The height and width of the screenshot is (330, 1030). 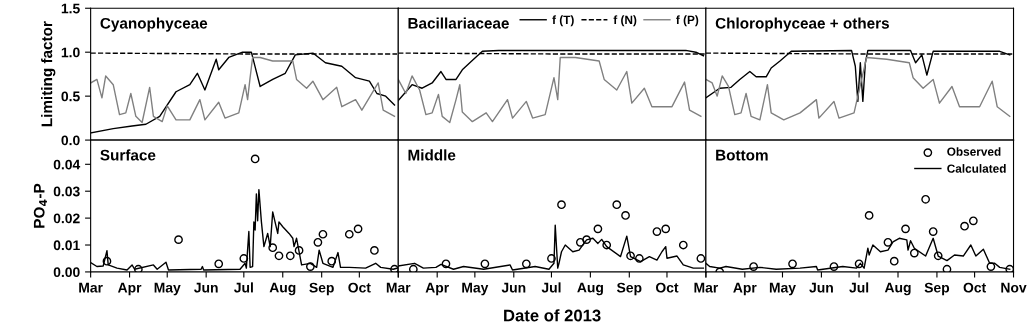 I want to click on y-tick-label: 1.0, so click(x=70, y=52).